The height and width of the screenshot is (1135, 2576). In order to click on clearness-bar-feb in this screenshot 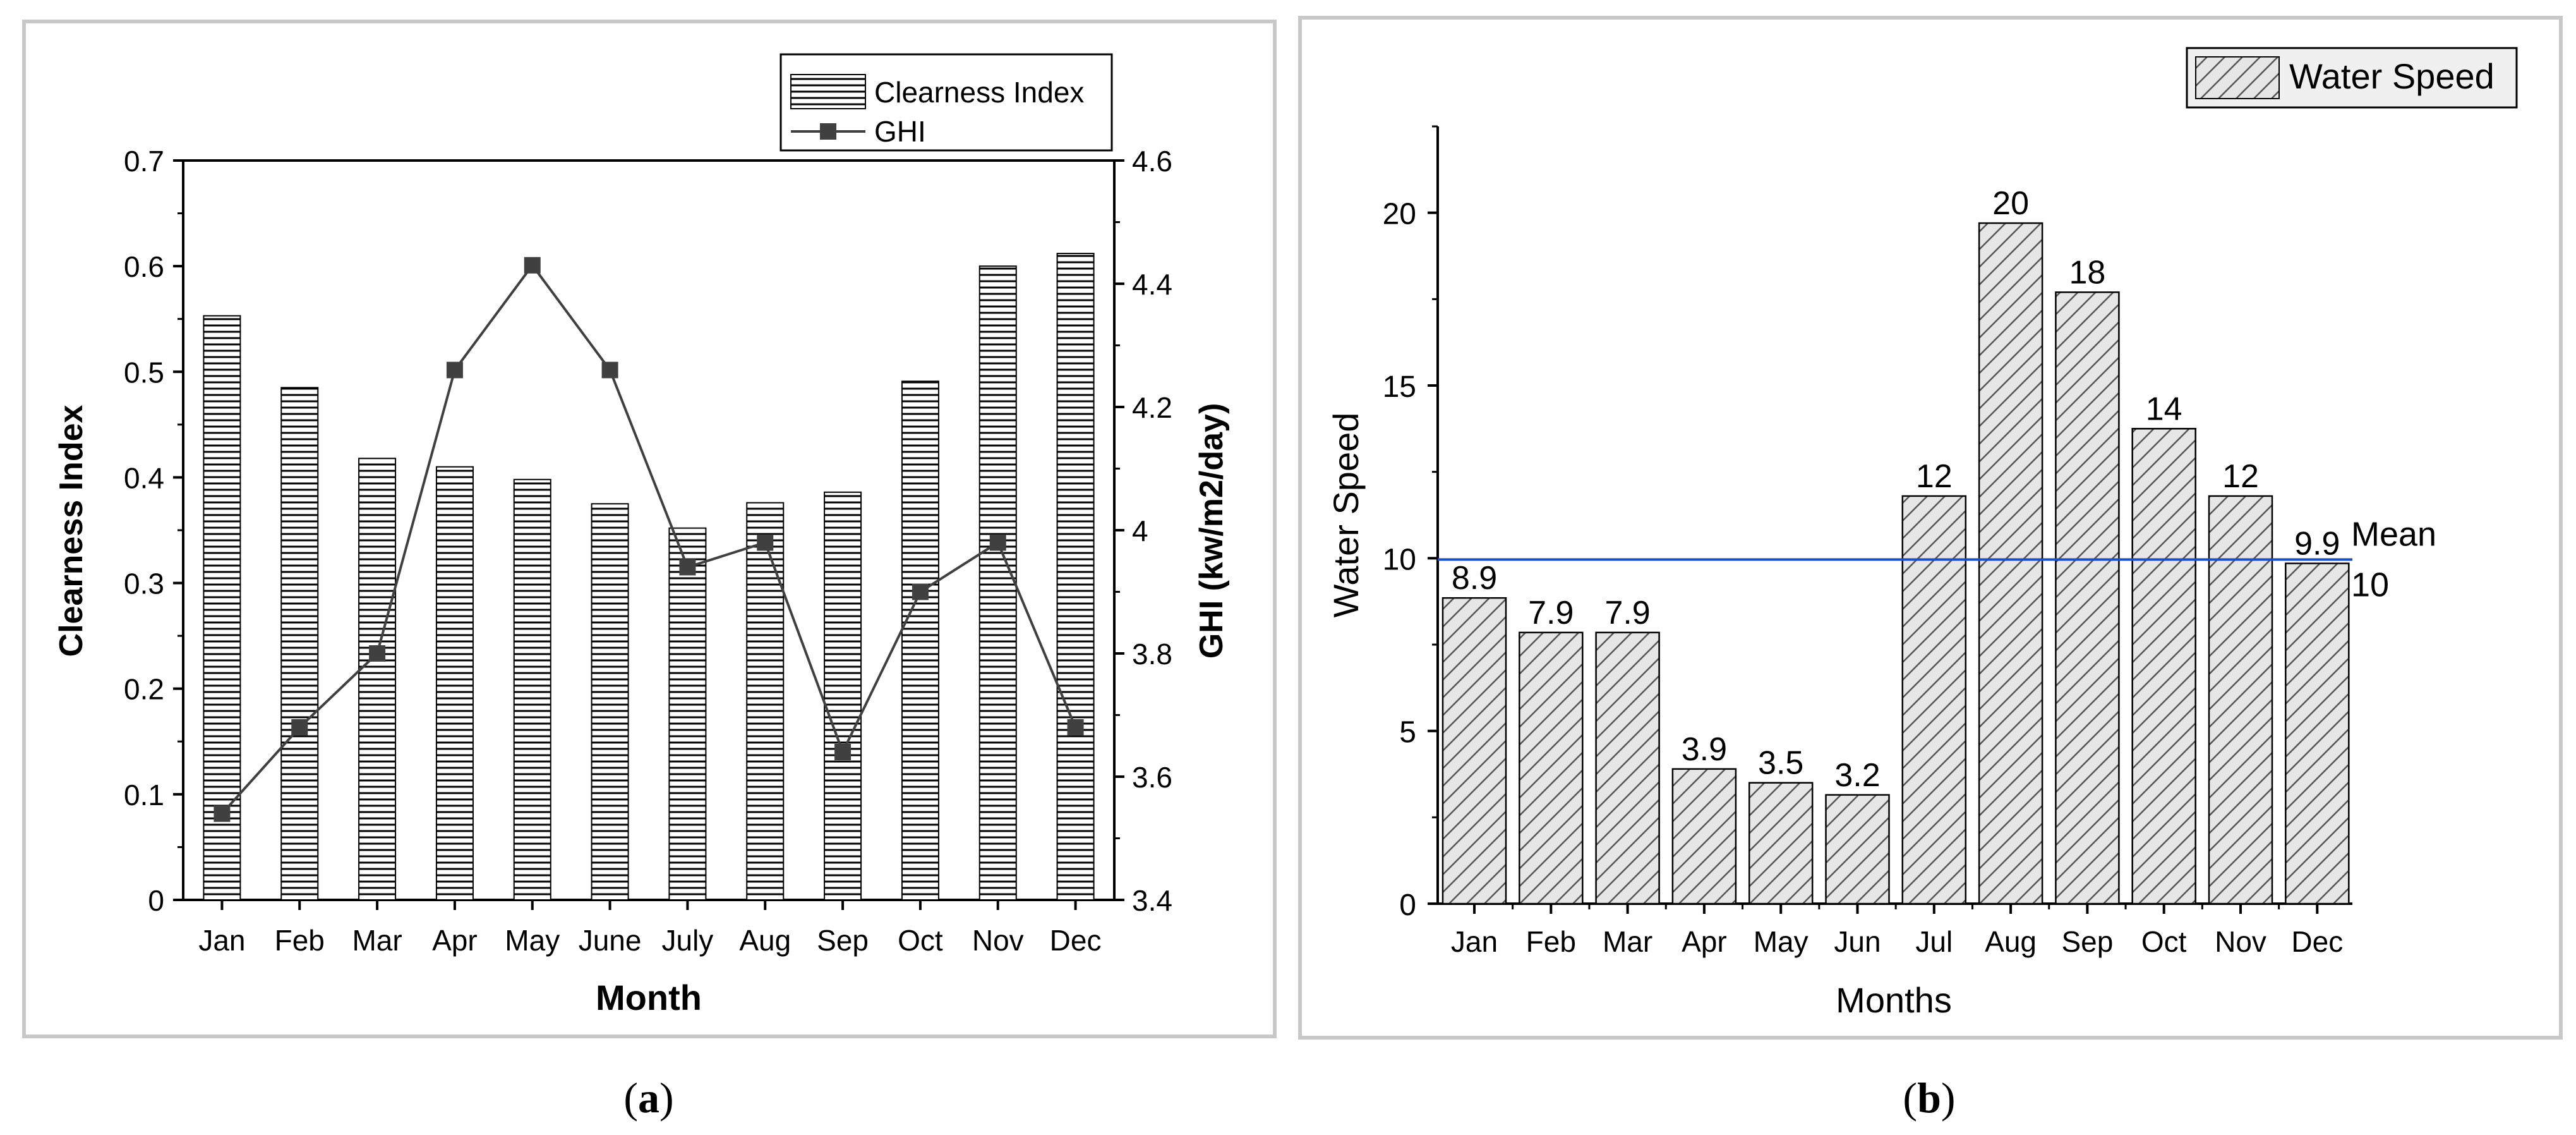, I will do `click(299, 644)`.